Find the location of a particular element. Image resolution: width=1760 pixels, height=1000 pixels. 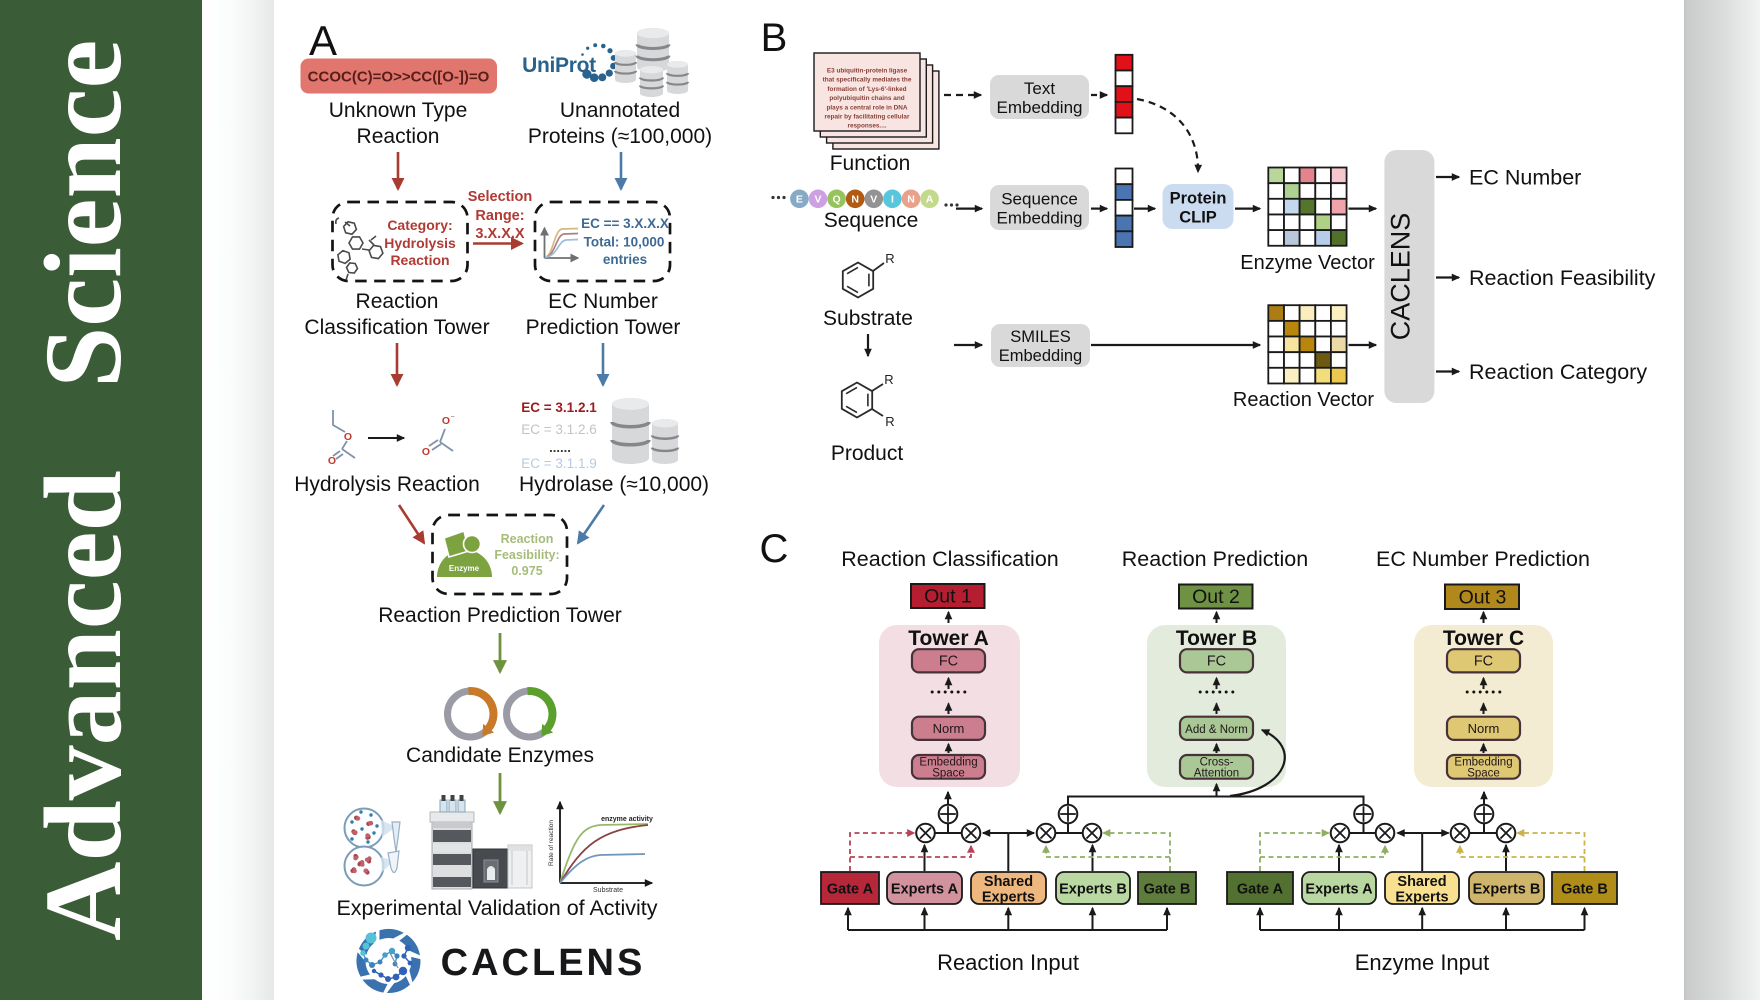

svg-text: Product is located at coordinates (867, 453).